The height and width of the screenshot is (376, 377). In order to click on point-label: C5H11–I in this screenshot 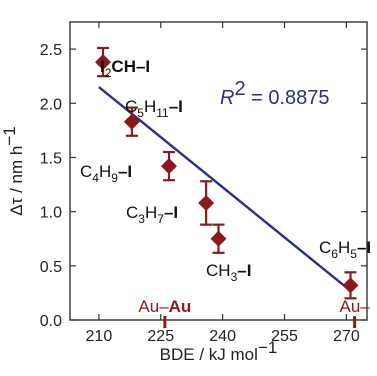, I will do `click(154, 108)`.